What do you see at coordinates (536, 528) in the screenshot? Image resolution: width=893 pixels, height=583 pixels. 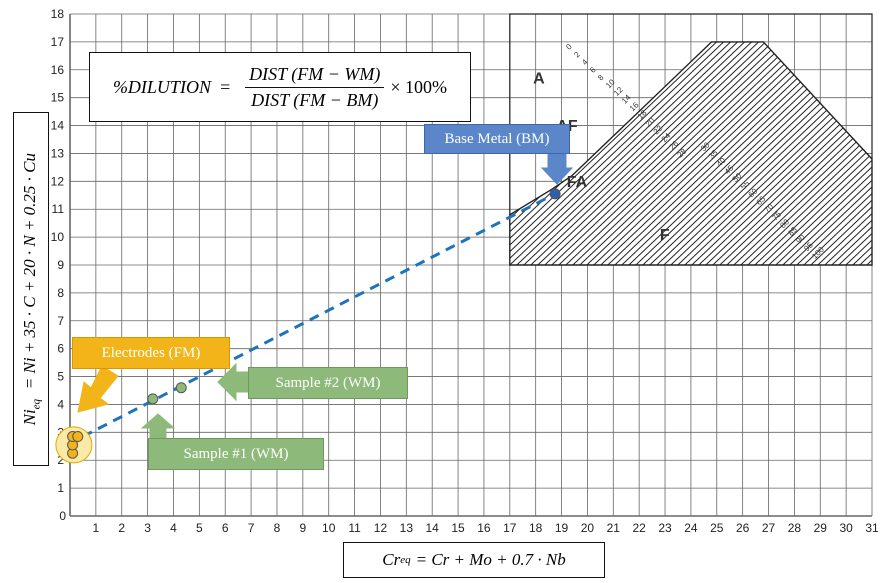 I see `x-tick-label: 18` at bounding box center [536, 528].